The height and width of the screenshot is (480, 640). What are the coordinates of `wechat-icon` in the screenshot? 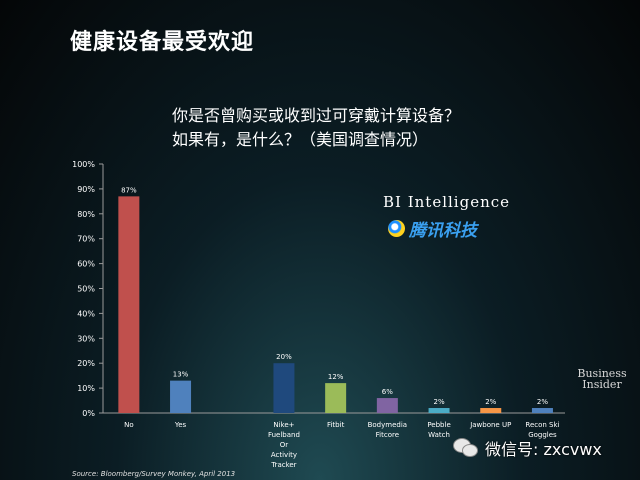 It's located at (466, 448).